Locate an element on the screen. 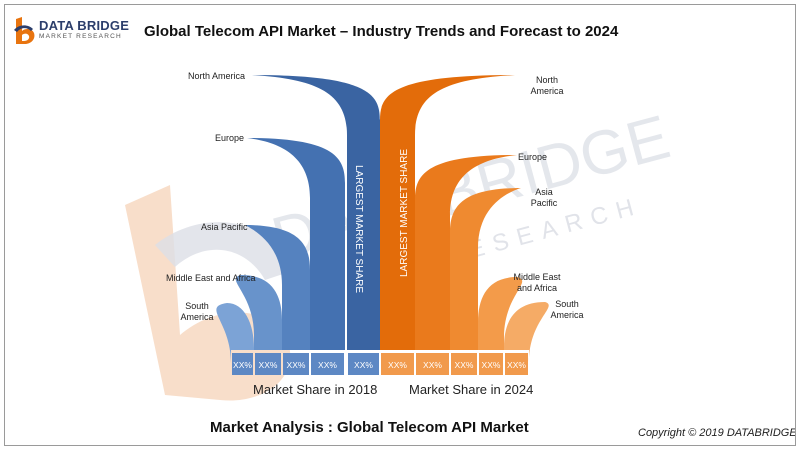 The width and height of the screenshot is (800, 450). ribbon-2024-asia-pacific is located at coordinates (485, 269).